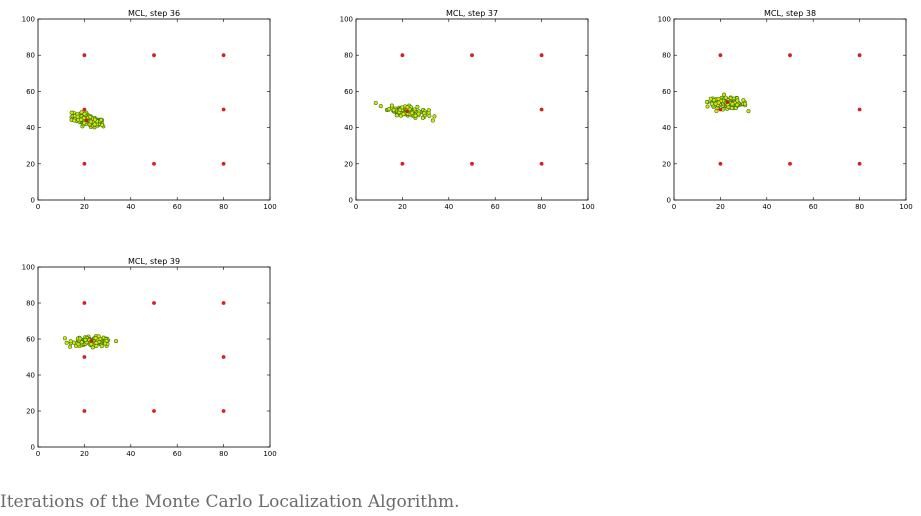  I want to click on panel-title: MCL, step 39, so click(154, 261).